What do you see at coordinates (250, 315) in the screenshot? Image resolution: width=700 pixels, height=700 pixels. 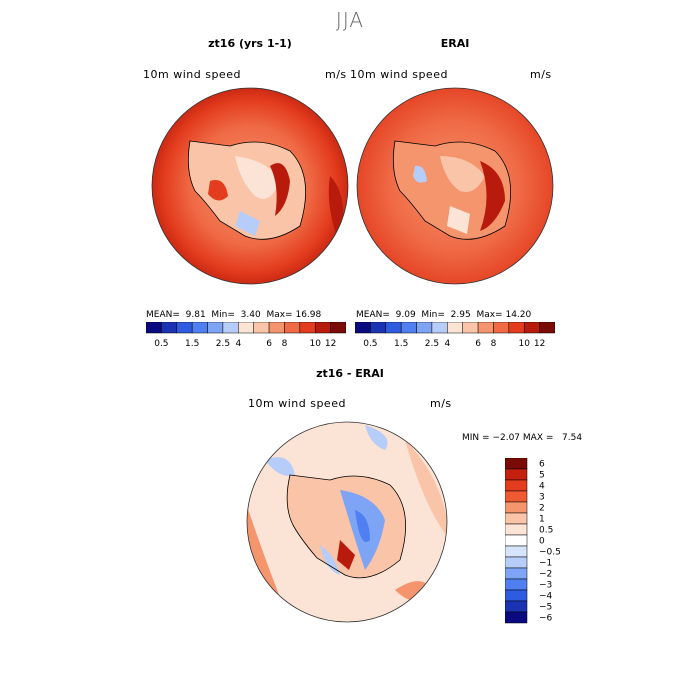 I see `stats-min: 3.40` at bounding box center [250, 315].